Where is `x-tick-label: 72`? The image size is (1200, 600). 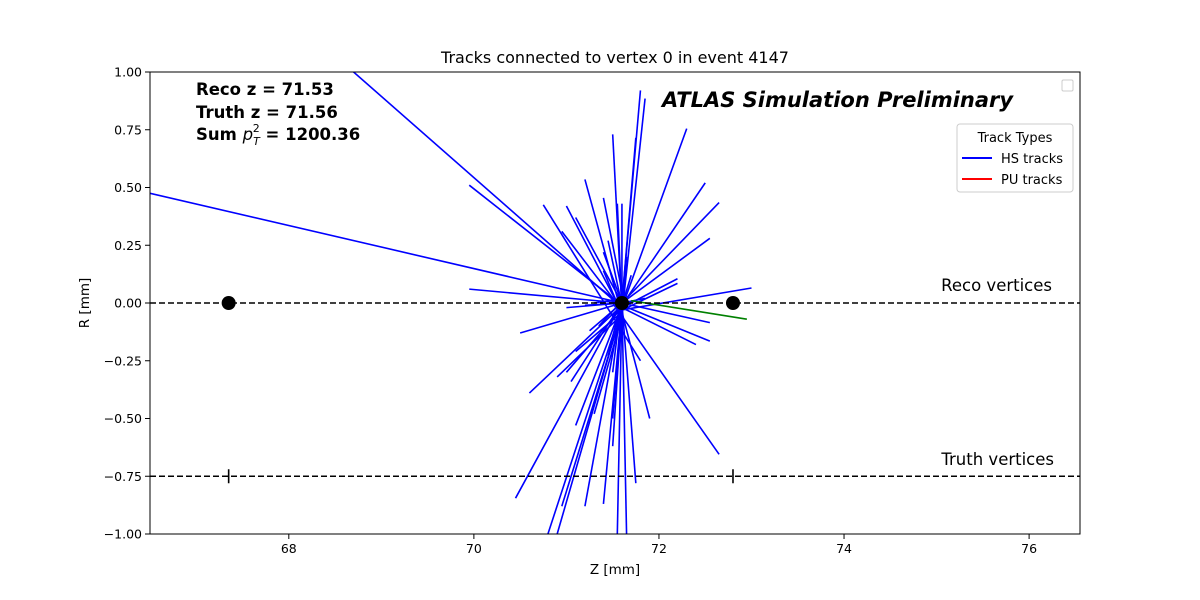 x-tick-label: 72 is located at coordinates (659, 548).